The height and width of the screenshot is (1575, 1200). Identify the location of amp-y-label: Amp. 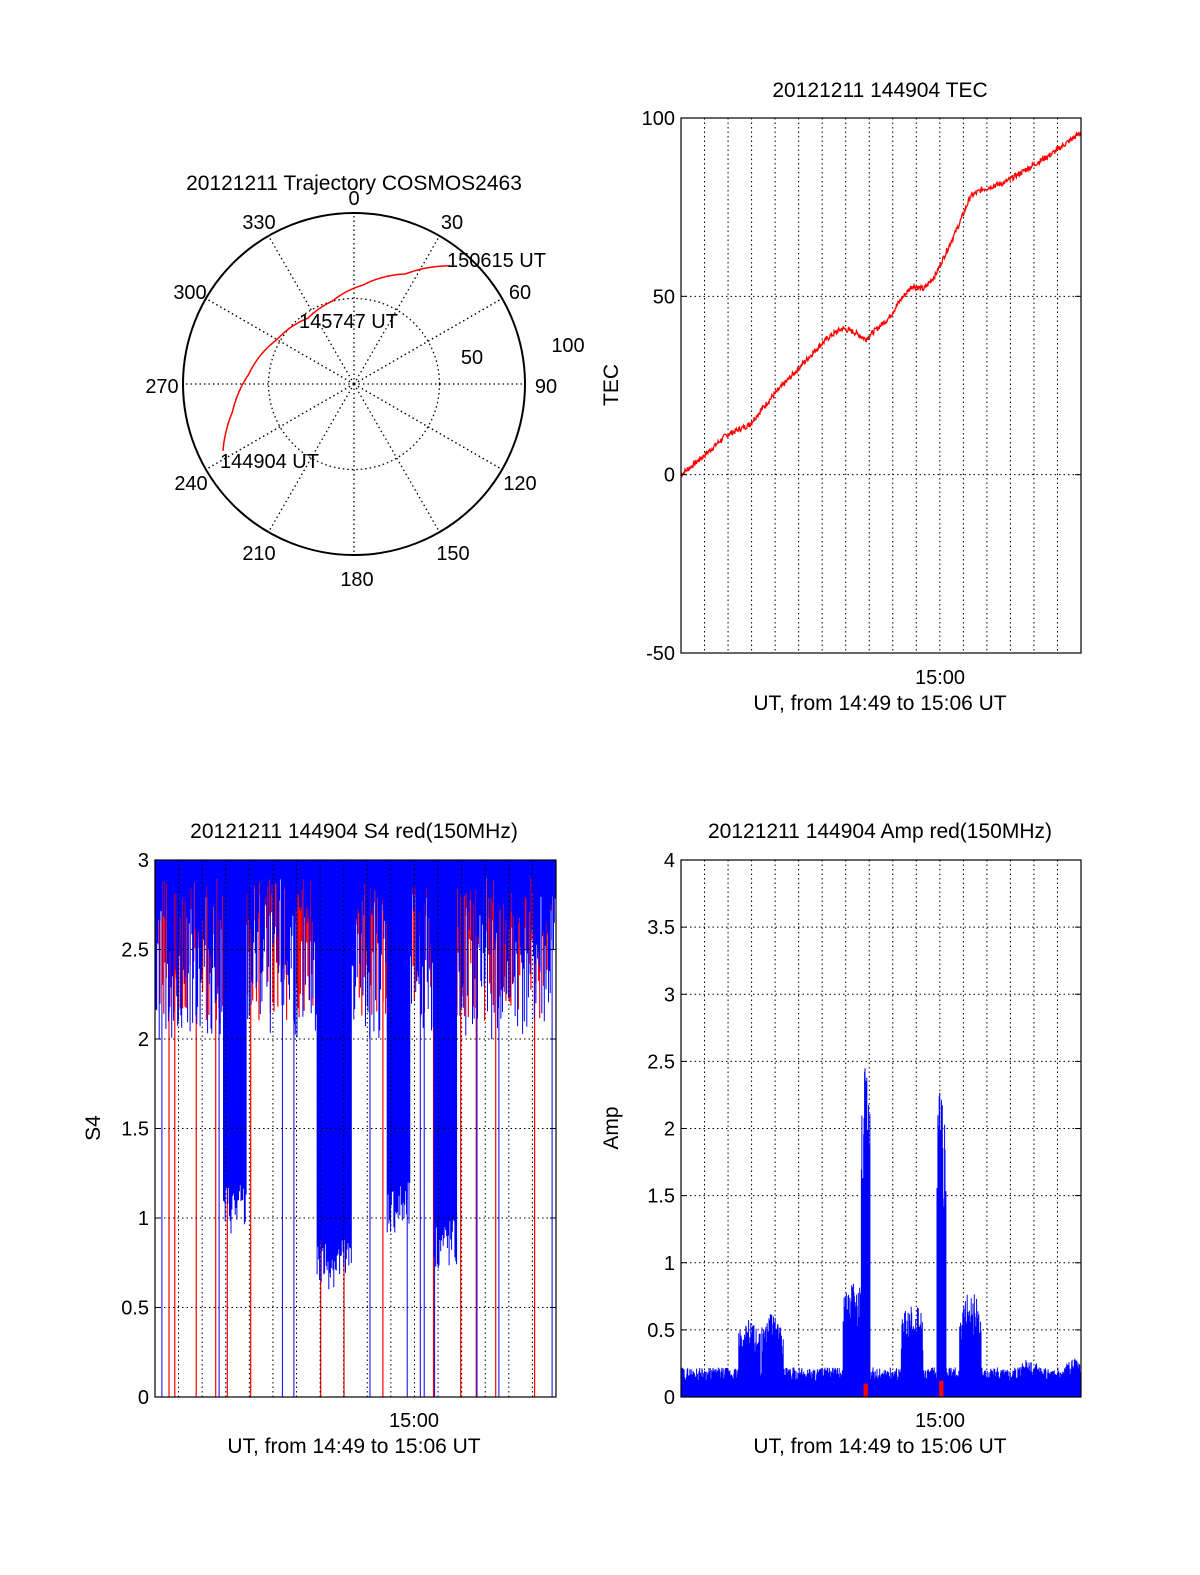
(611, 1127).